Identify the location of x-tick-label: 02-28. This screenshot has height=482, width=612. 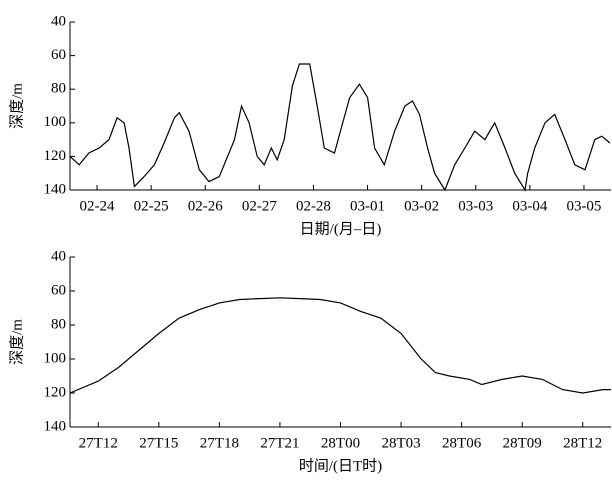
(313, 206).